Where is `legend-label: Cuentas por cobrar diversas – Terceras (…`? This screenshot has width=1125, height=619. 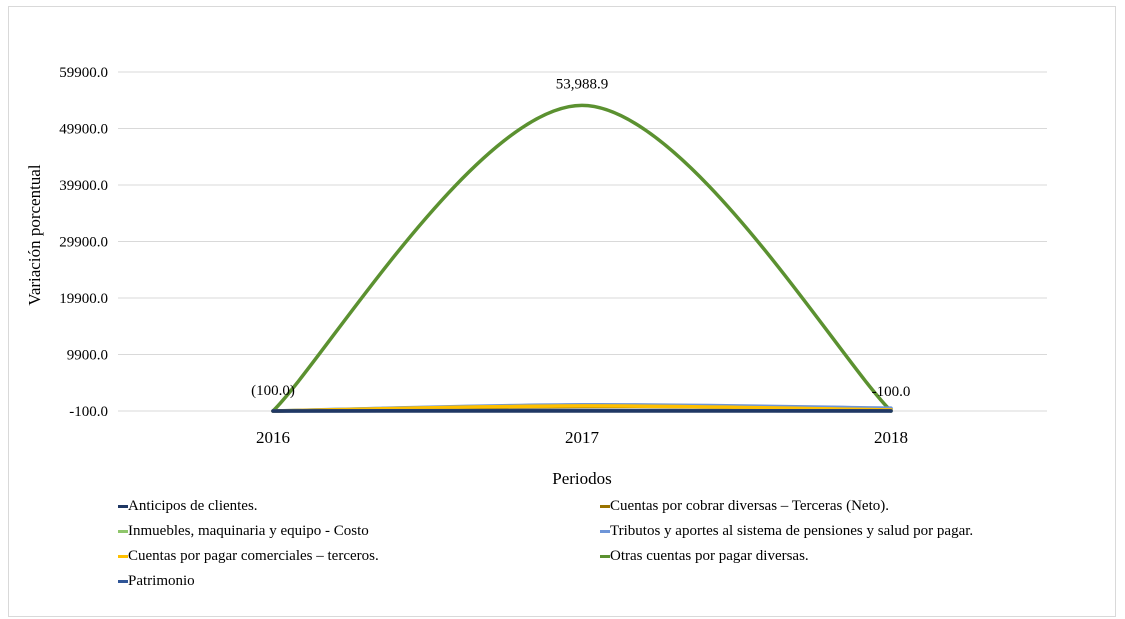 legend-label: Cuentas por cobrar diversas – Terceras (… is located at coordinates (749, 505).